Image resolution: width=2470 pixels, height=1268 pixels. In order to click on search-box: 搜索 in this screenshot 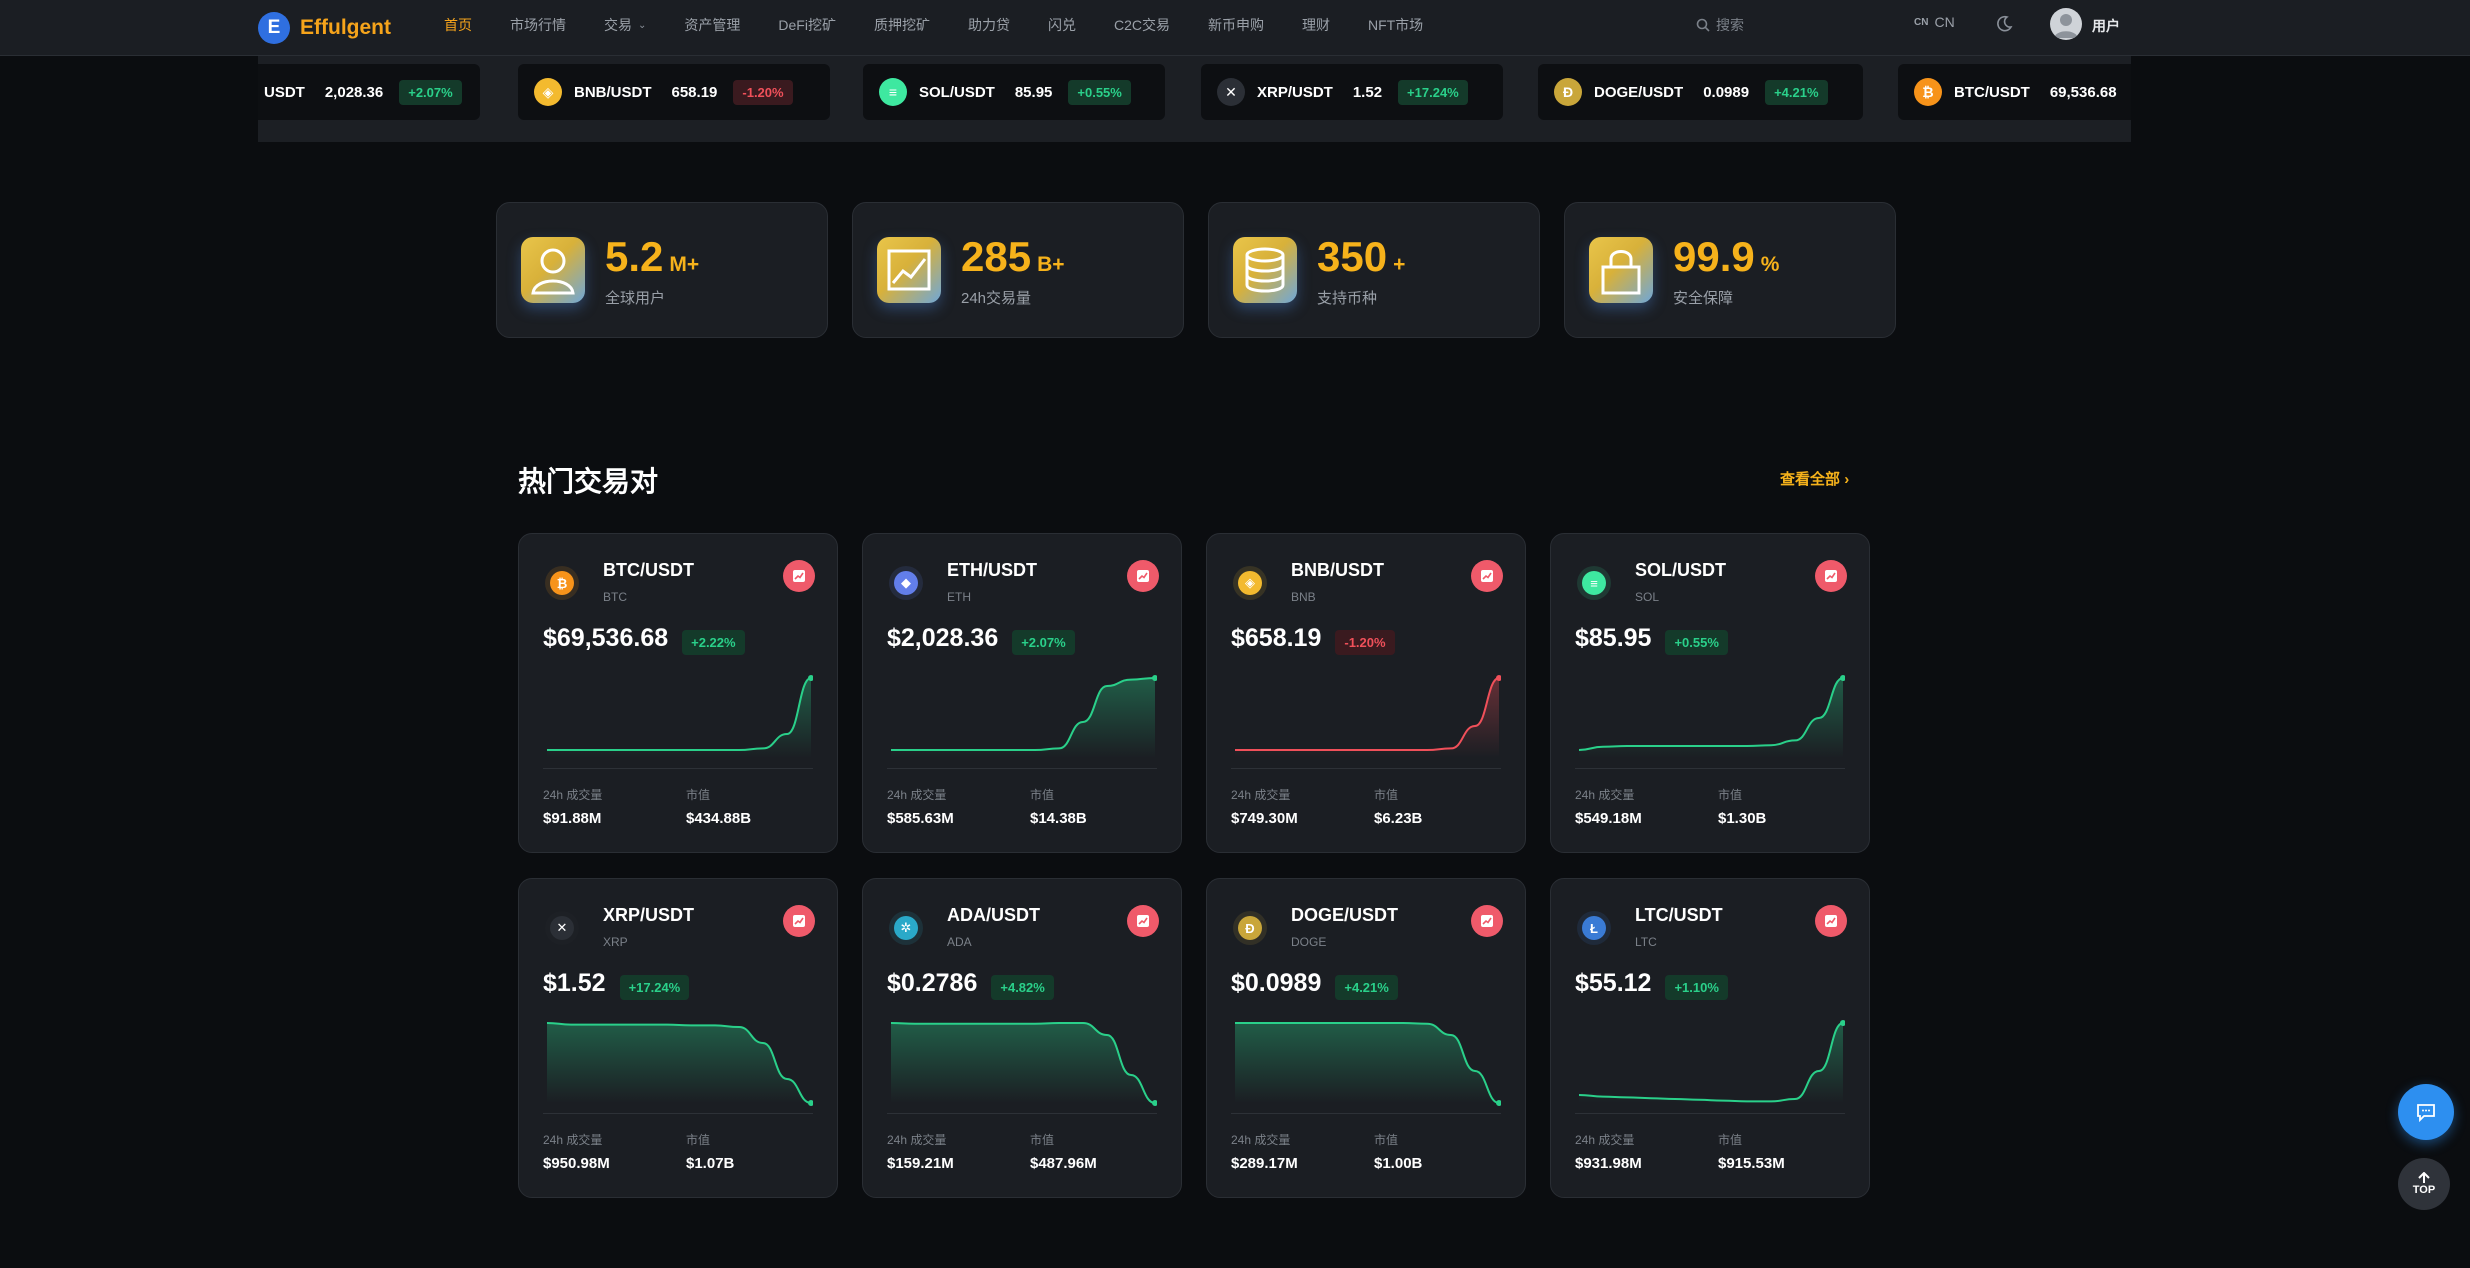, I will do `click(1720, 25)`.